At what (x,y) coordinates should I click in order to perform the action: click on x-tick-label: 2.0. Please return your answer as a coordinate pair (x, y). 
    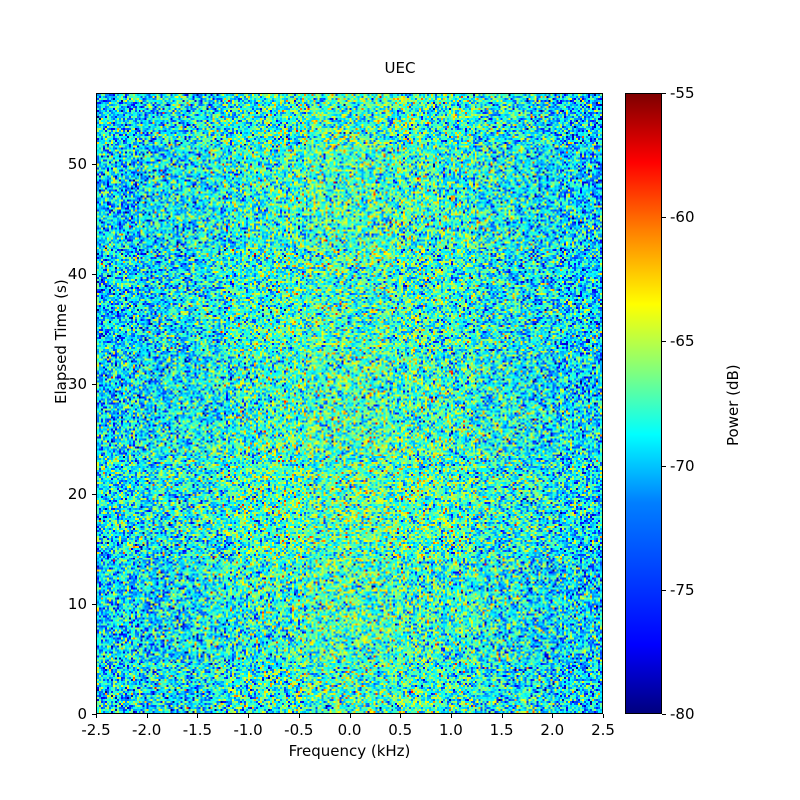
    Looking at the image, I should click on (552, 730).